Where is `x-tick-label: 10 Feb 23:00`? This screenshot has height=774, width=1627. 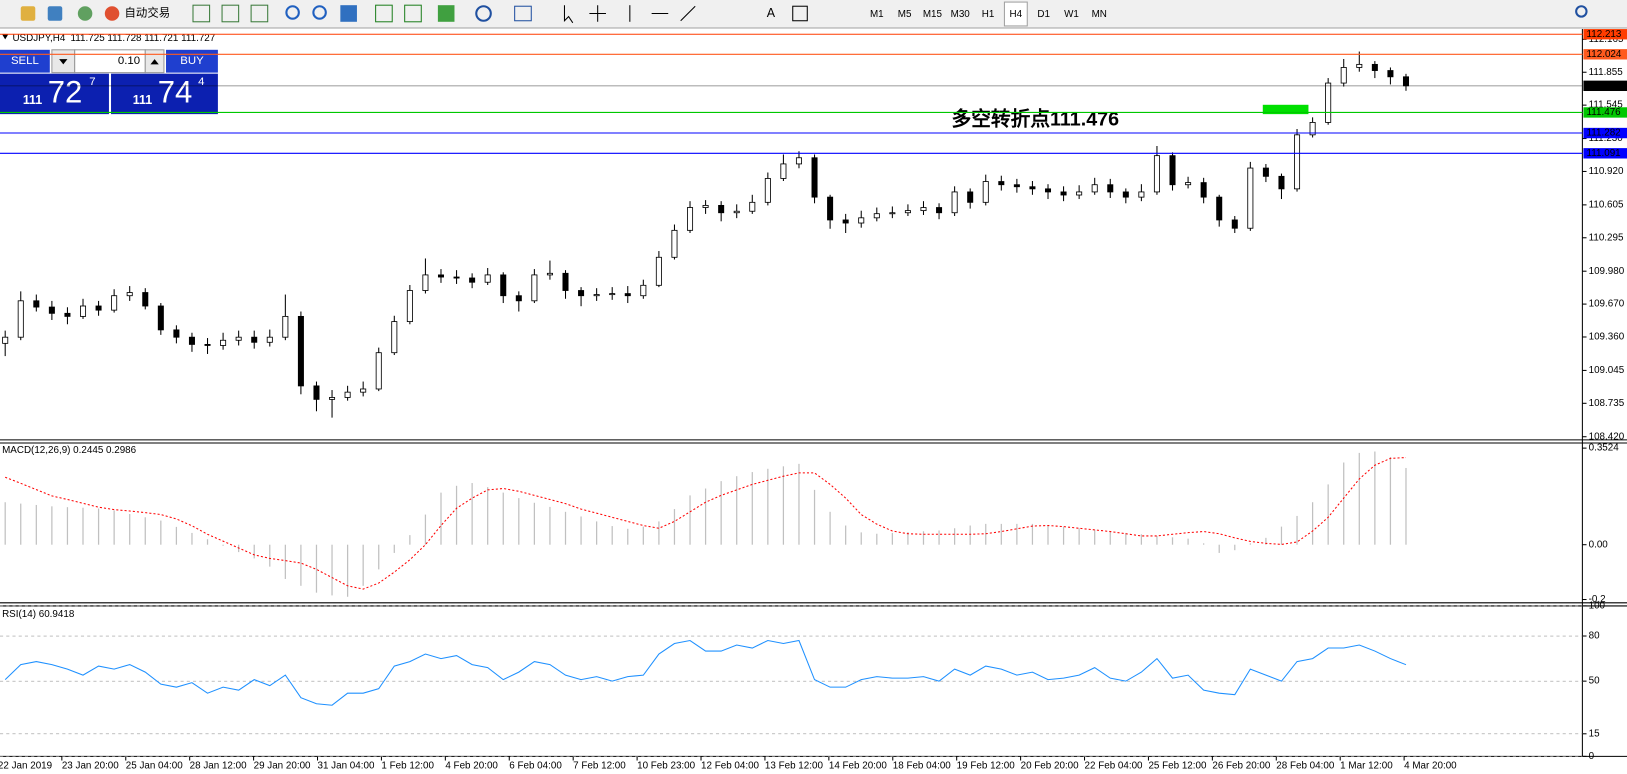
x-tick-label: 10 Feb 23:00 is located at coordinates (666, 765).